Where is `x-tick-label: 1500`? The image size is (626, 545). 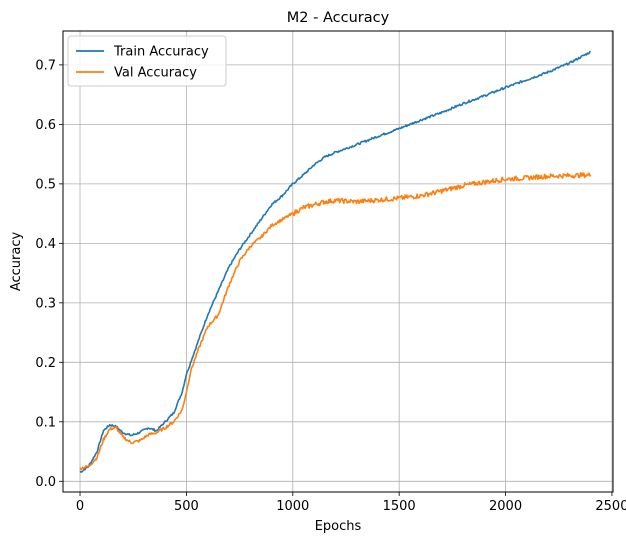
x-tick-label: 1500 is located at coordinates (399, 506).